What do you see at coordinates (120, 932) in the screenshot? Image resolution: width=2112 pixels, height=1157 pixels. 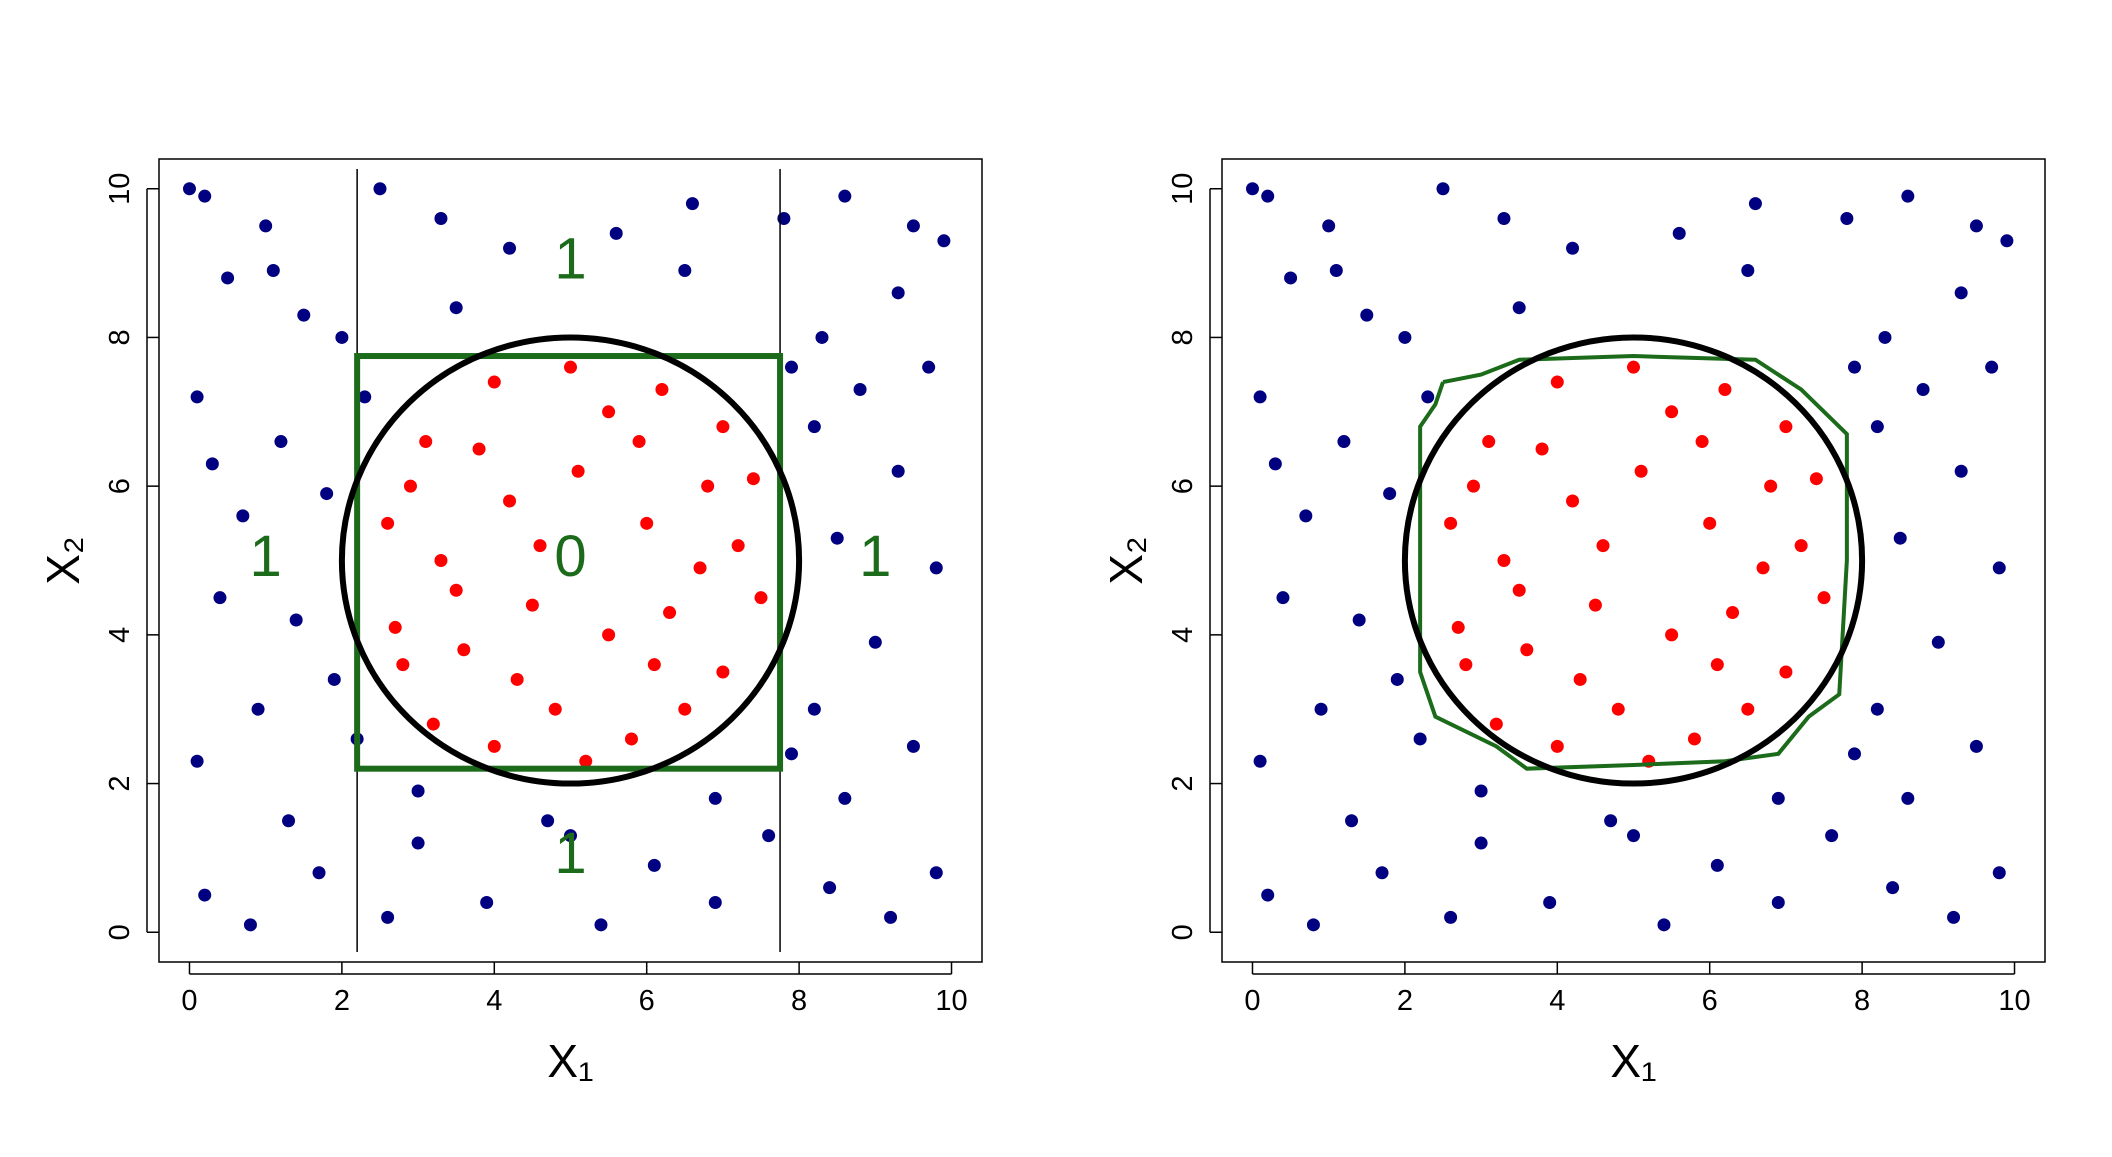 I see `y-tick-label: 0` at bounding box center [120, 932].